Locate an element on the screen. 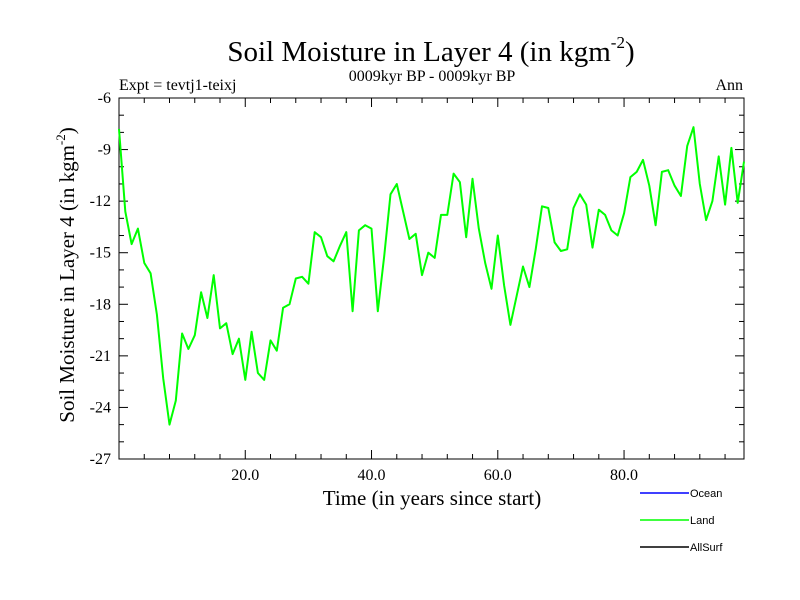 The width and height of the screenshot is (800, 600). y-tick-label: -18 is located at coordinates (100, 304).